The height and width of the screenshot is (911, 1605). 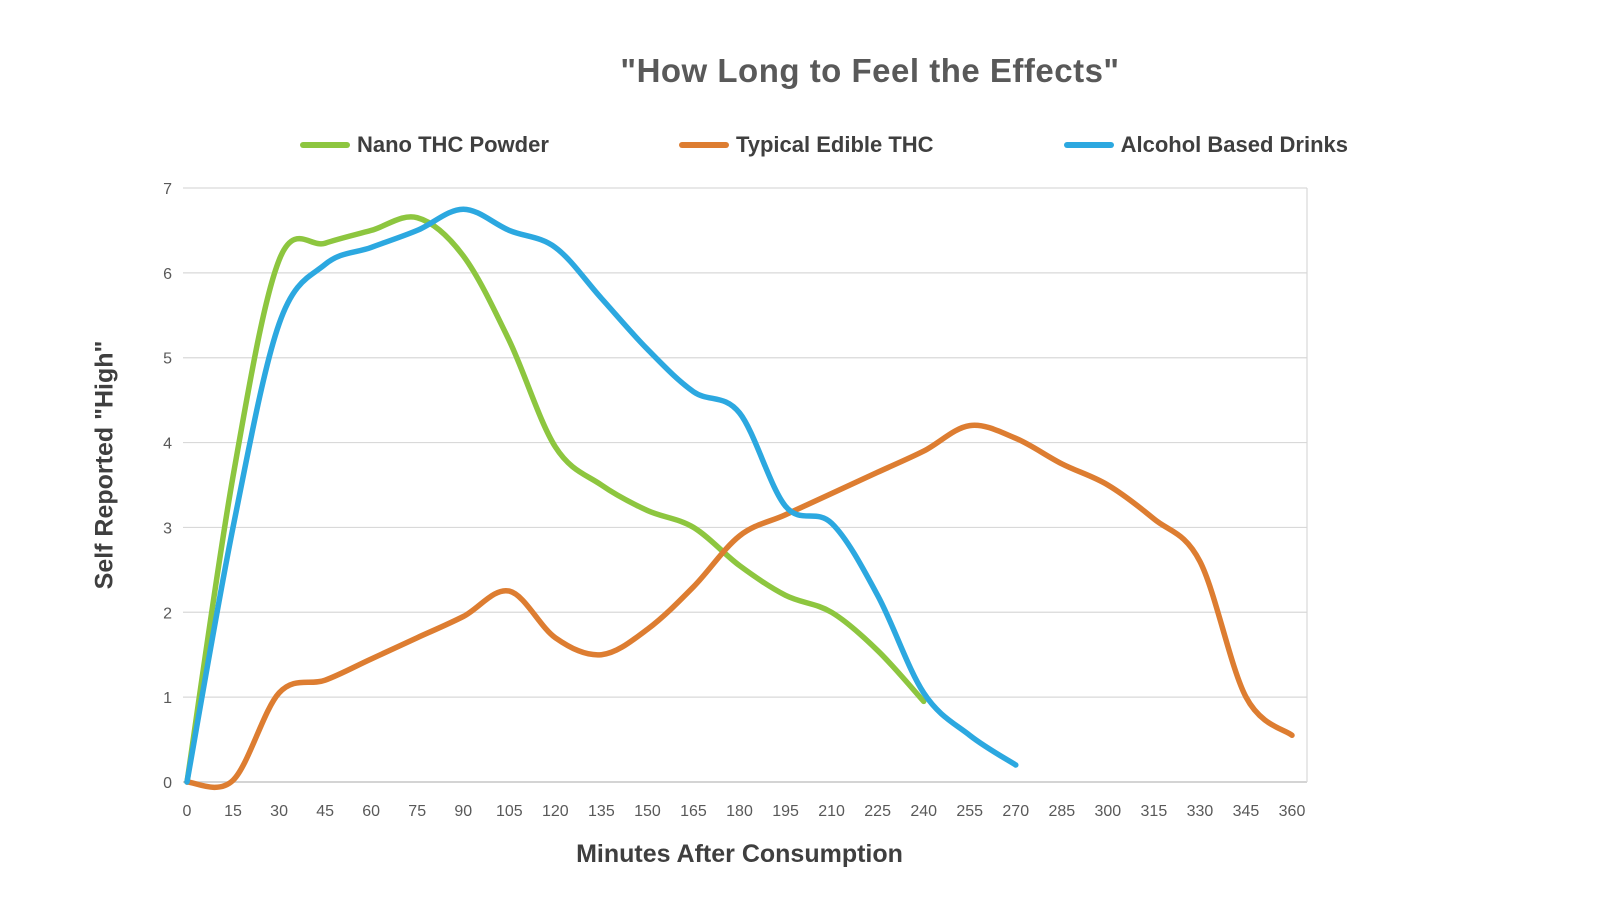 What do you see at coordinates (877, 811) in the screenshot?
I see `x-tick-label-225: 225` at bounding box center [877, 811].